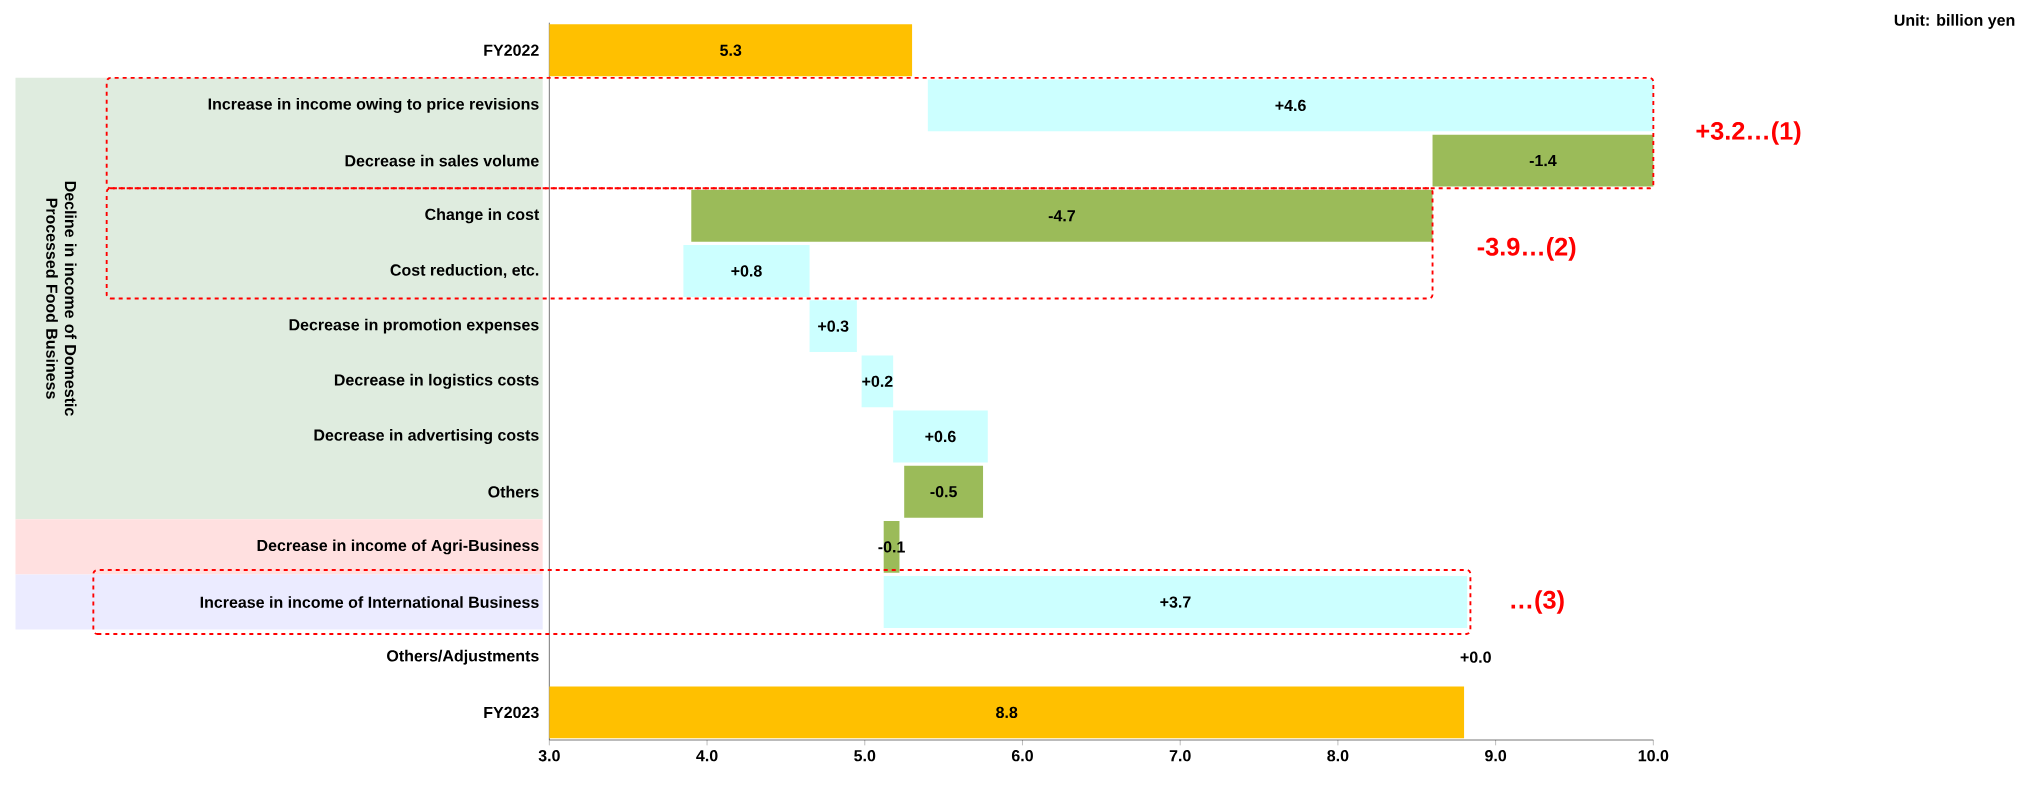  What do you see at coordinates (865, 755) in the screenshot?
I see `x-tick-label: 5.0` at bounding box center [865, 755].